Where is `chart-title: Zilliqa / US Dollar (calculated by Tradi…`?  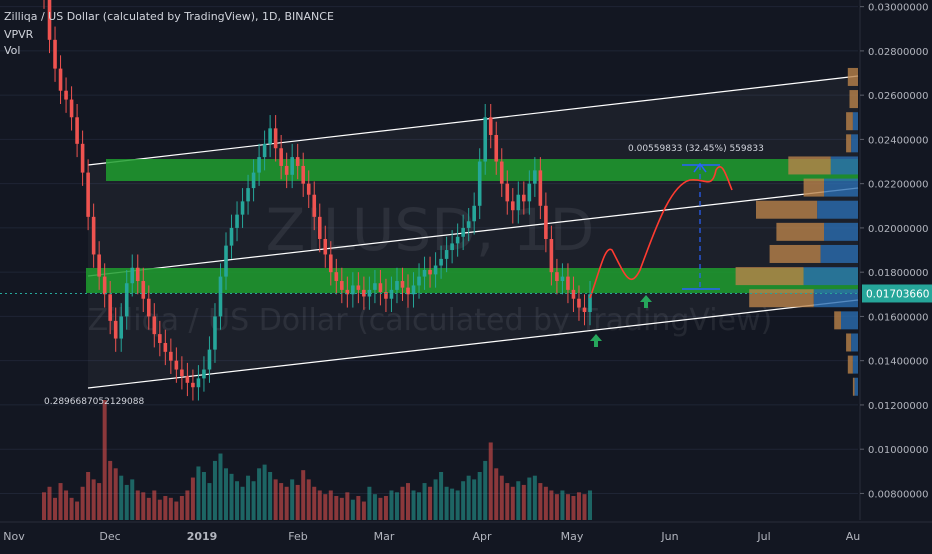 chart-title: Zilliqa / US Dollar (calculated by Tradi… is located at coordinates (169, 16).